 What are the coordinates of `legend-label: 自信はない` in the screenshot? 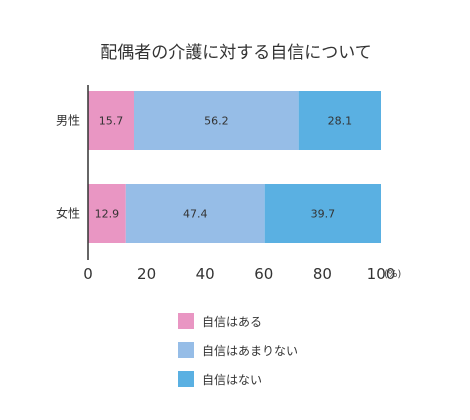 It's located at (232, 379).